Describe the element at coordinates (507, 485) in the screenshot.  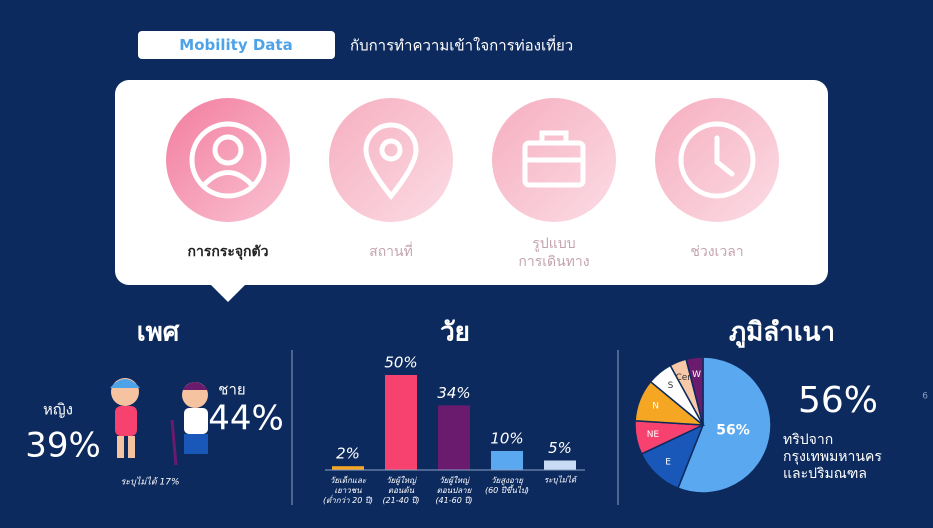
I see `x-tick-label: วัยสูงอายุ(60 ปีขึ้นไป)` at that location.